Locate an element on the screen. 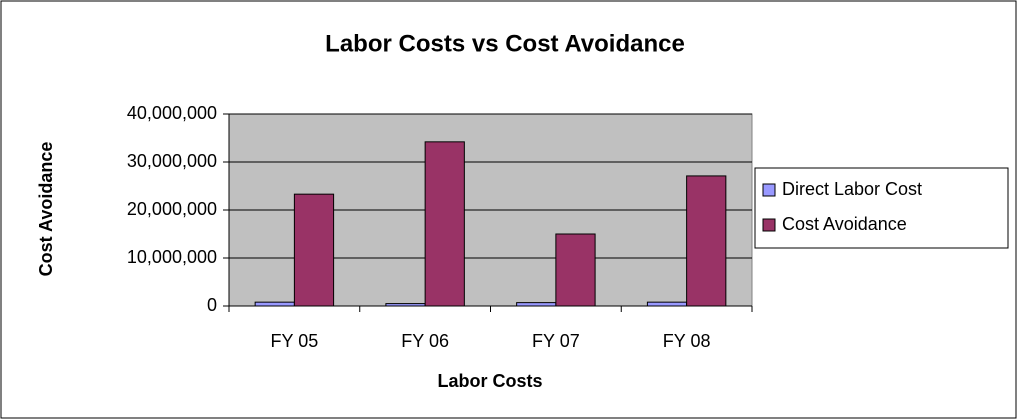  legend-box is located at coordinates (881, 208).